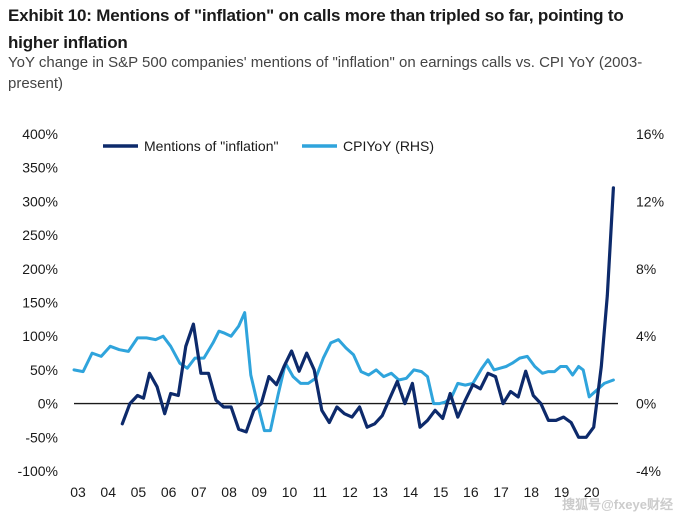 This screenshot has height=519, width=687. Describe the element at coordinates (169, 492) in the screenshot. I see `x-tick-label: 06` at that location.